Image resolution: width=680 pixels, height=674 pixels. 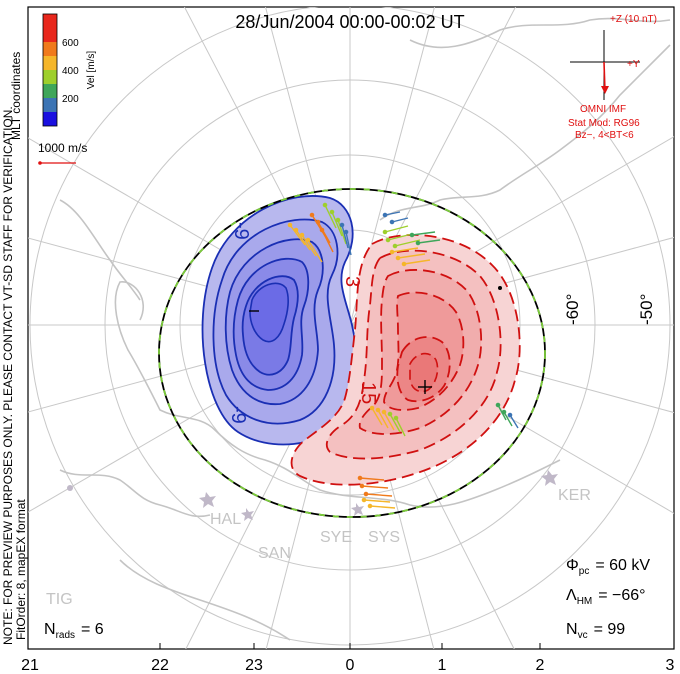 What do you see at coordinates (357, 509) in the screenshot?
I see `station-sye-marker` at bounding box center [357, 509].